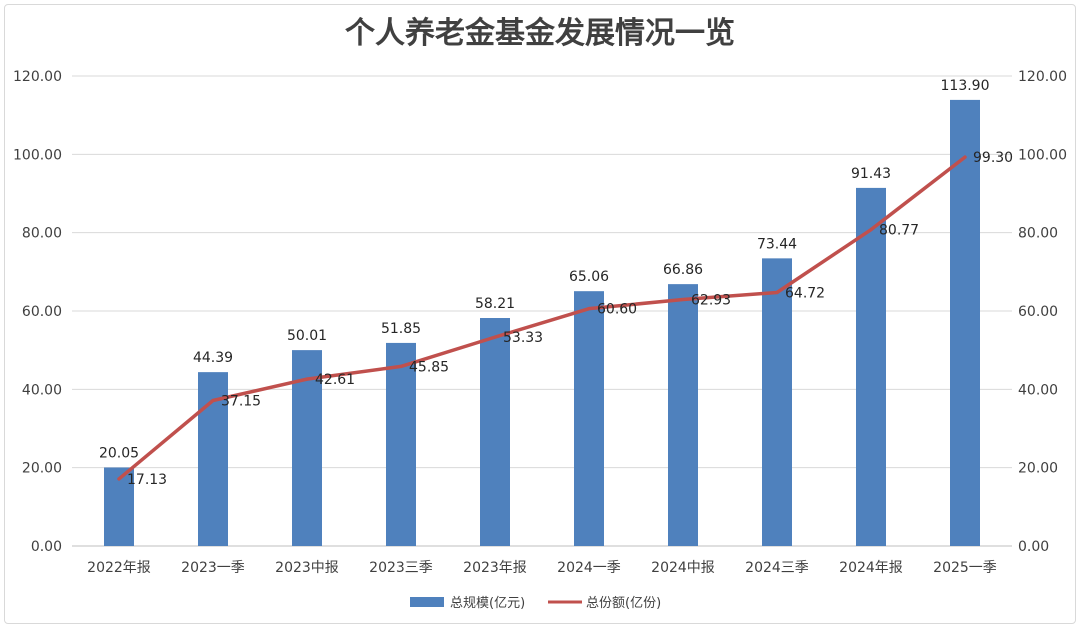  Describe the element at coordinates (589, 568) in the screenshot. I see `category-label: 2024一季` at that location.